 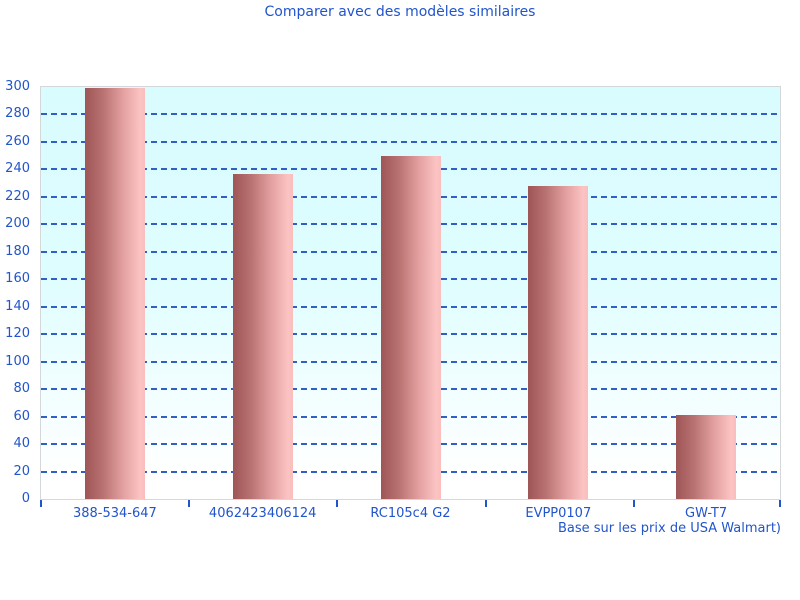 What do you see at coordinates (558, 342) in the screenshot?
I see `bar-evpp0107` at bounding box center [558, 342].